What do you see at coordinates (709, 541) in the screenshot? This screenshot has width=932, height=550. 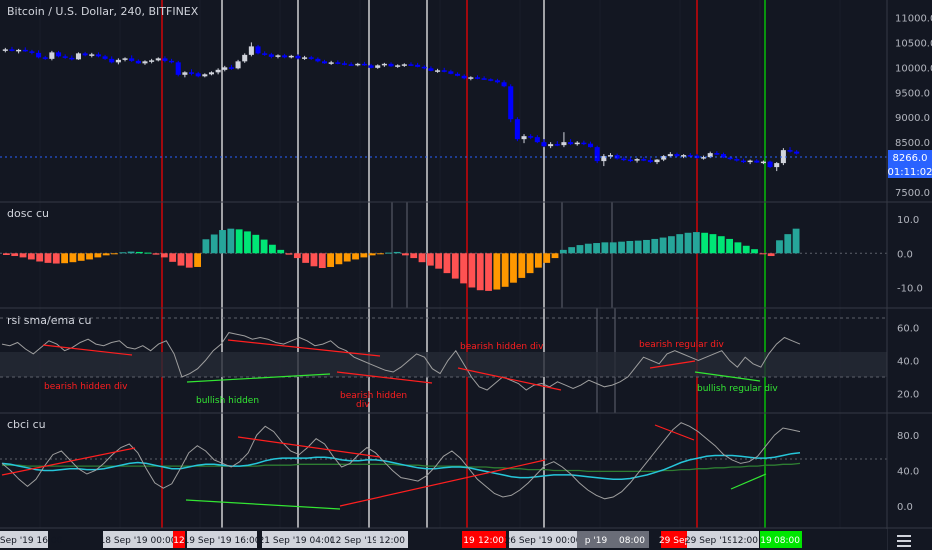 I see `time-label: 29 Sep '19` at bounding box center [709, 541].